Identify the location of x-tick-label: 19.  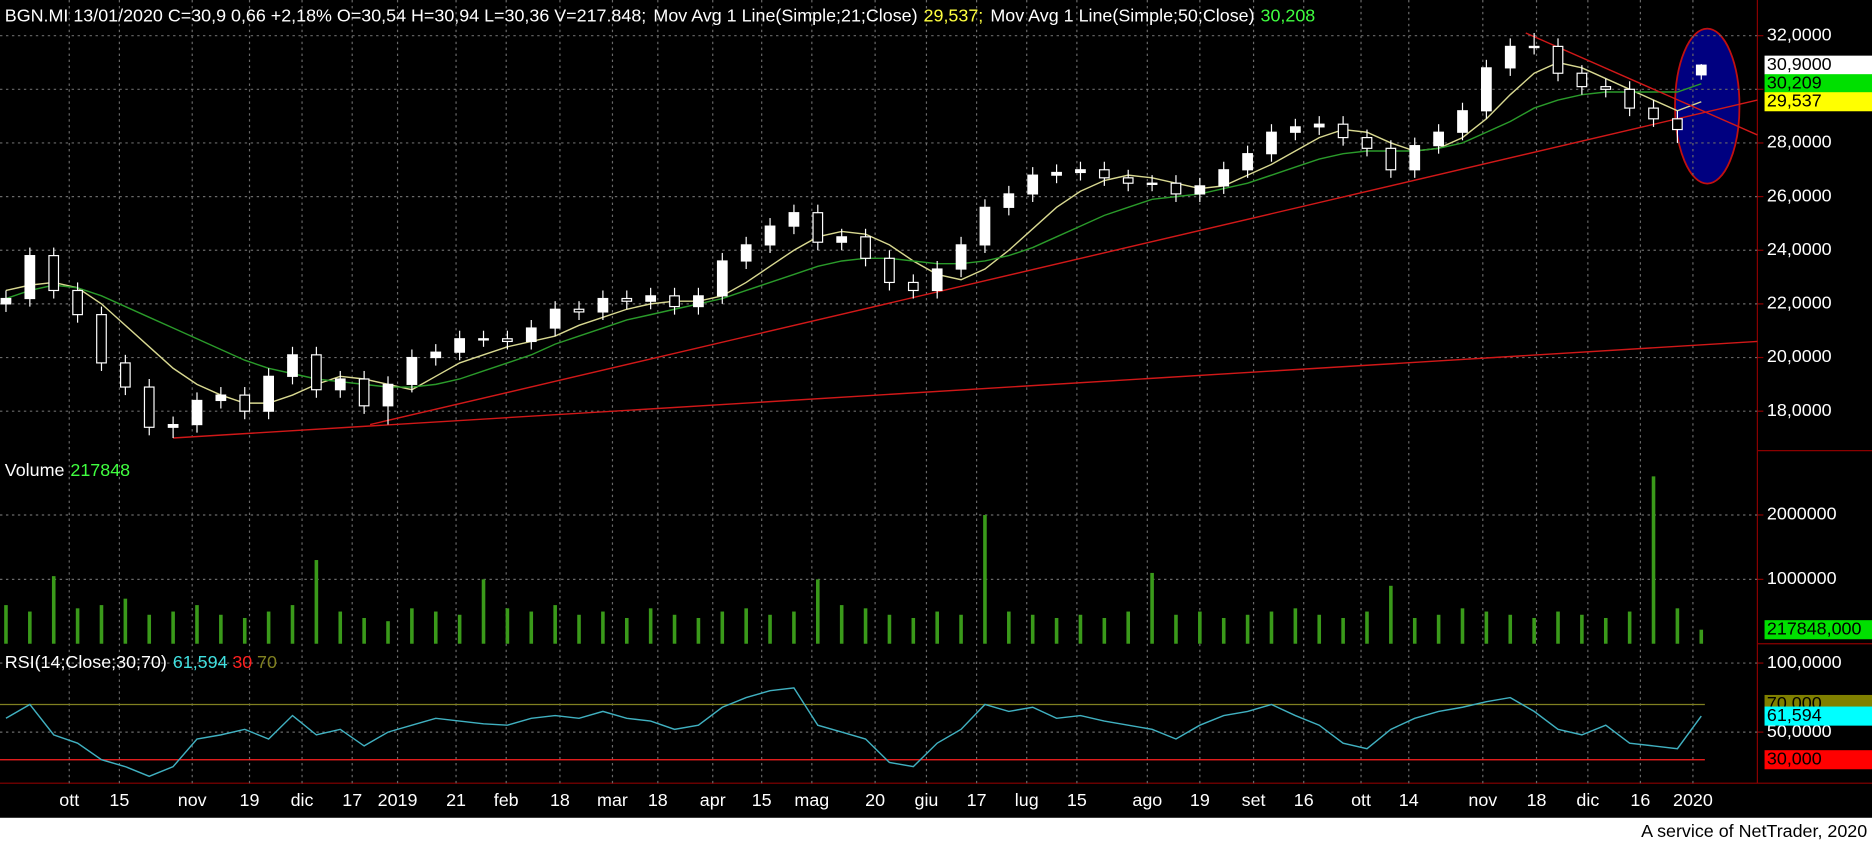
(250, 800).